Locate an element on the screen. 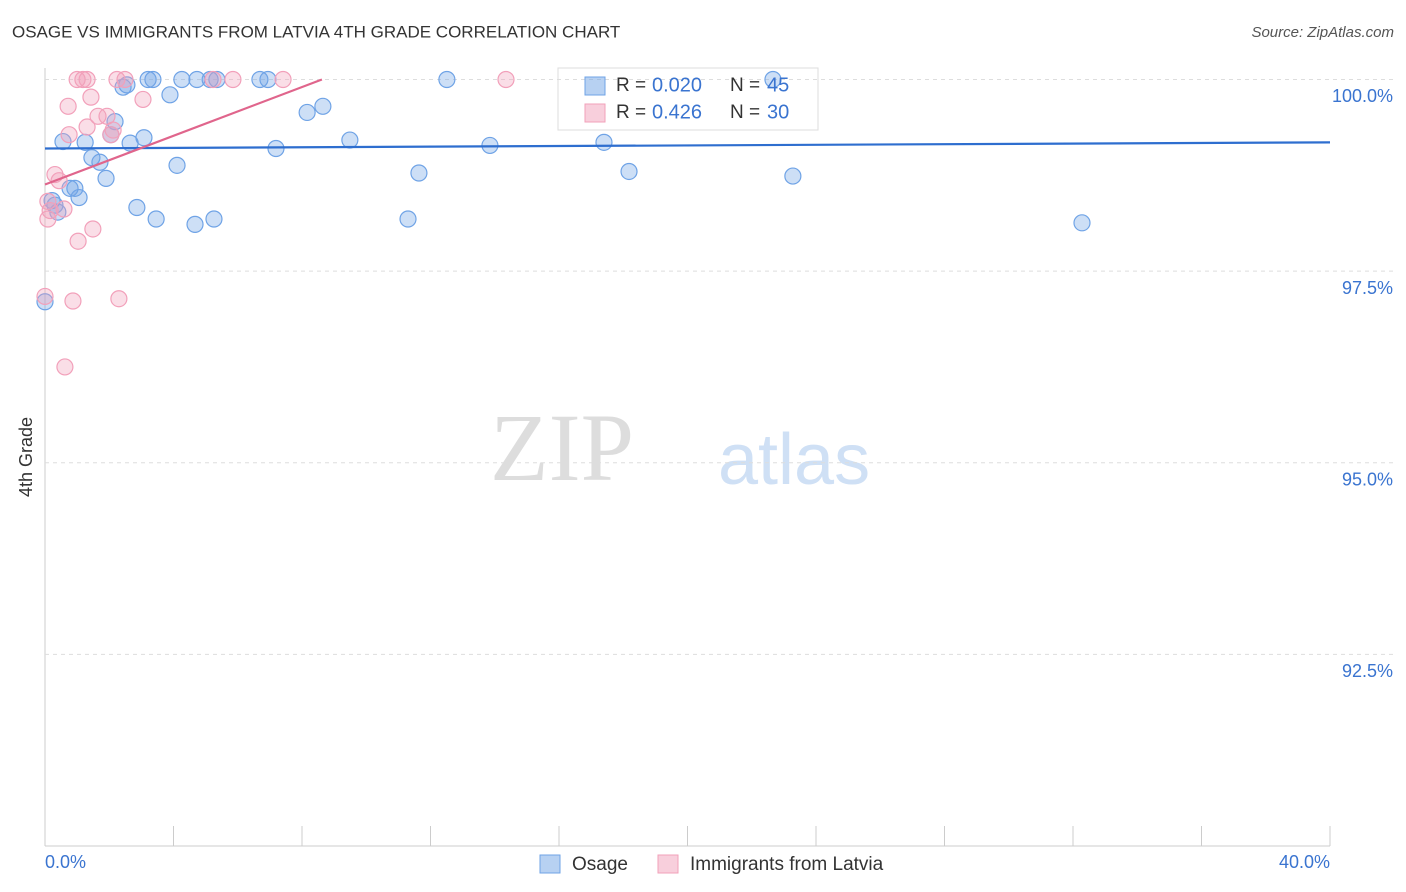 This screenshot has height=892, width=1406. y-tick-label: 97.5% is located at coordinates (1367, 288).